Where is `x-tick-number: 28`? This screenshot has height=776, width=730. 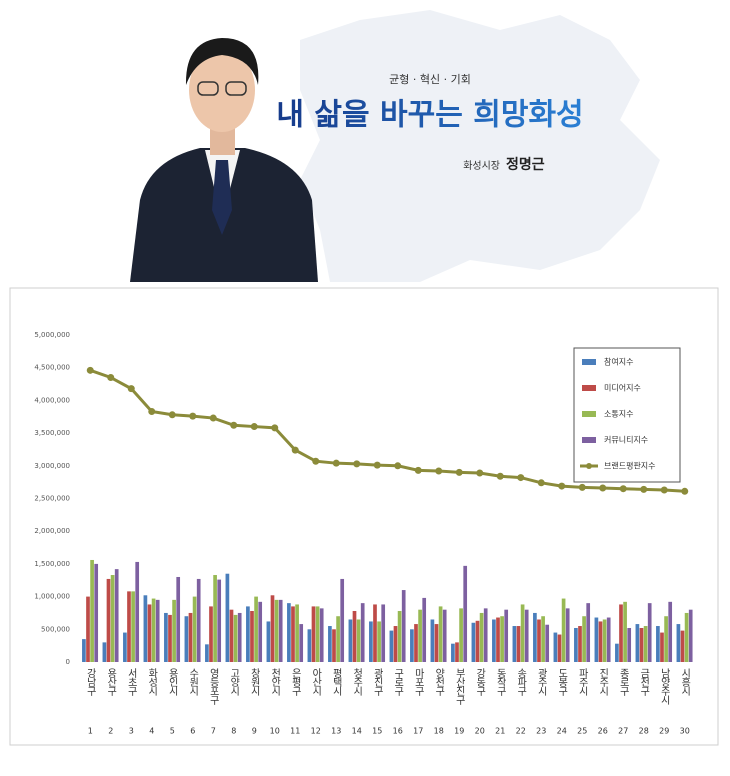 x-tick-number: 28 is located at coordinates (644, 731).